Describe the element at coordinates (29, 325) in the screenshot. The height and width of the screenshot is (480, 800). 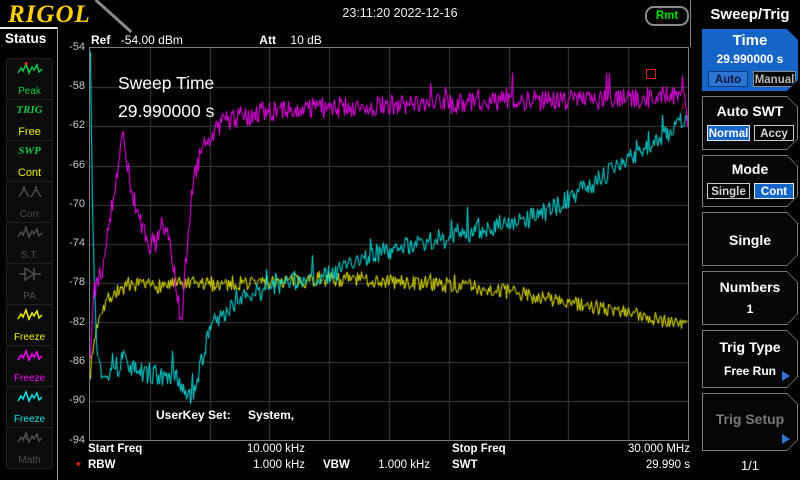
I see `status-item-freeze-yellow: Freeze` at that location.